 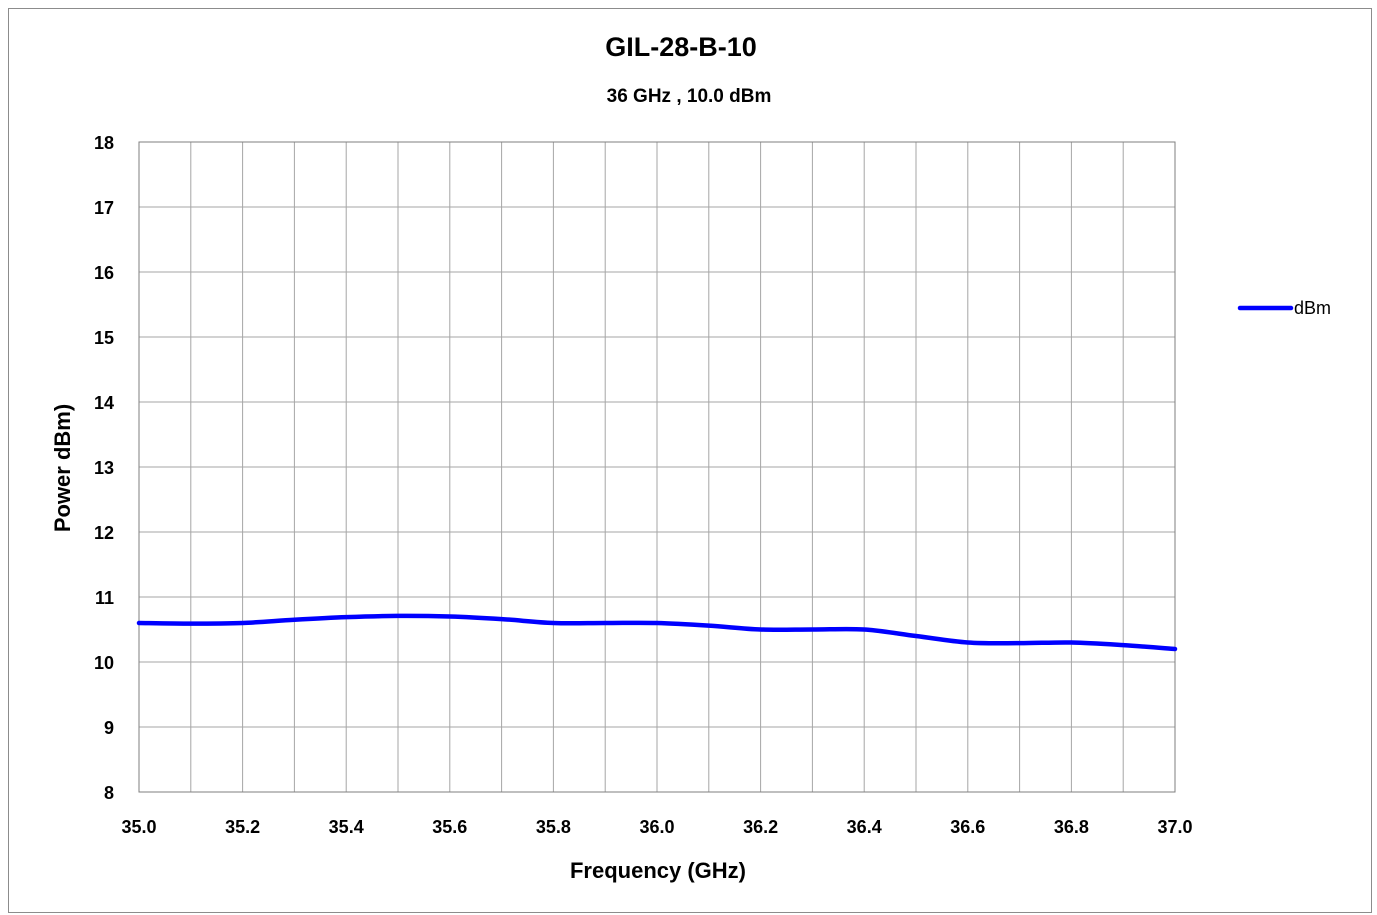 I want to click on y-tick-label: 9, so click(x=109, y=728).